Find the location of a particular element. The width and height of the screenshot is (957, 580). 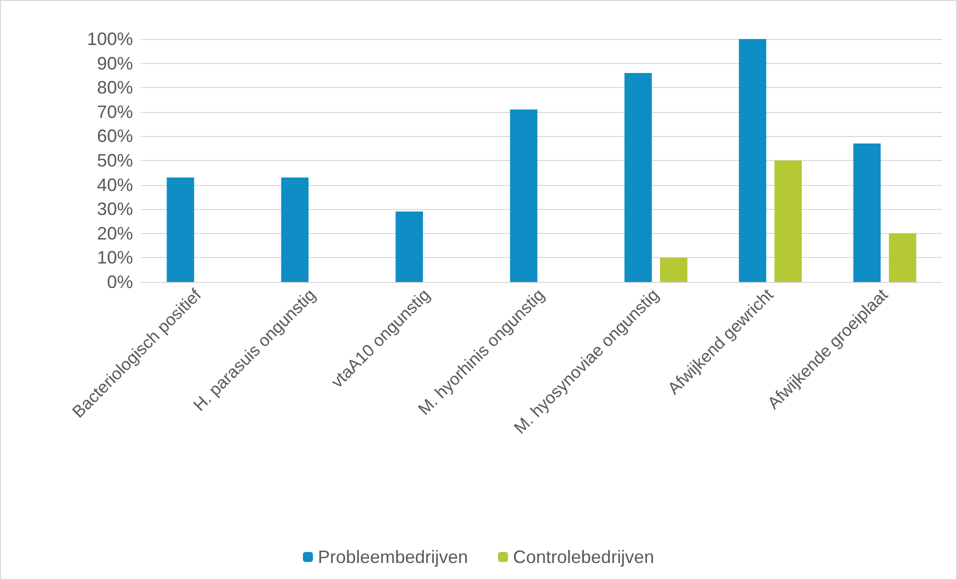

legend-label: Probleembedrijven is located at coordinates (393, 557).